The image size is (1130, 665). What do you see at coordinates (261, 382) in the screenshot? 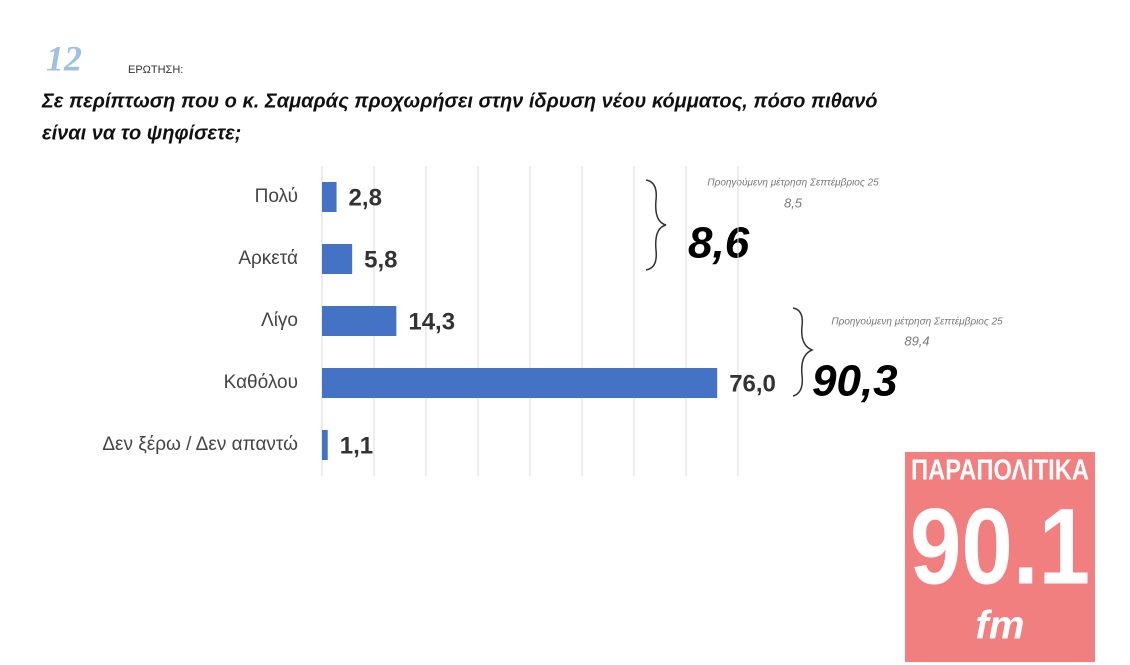
I see `y-tick-label: Καθόλου` at bounding box center [261, 382].